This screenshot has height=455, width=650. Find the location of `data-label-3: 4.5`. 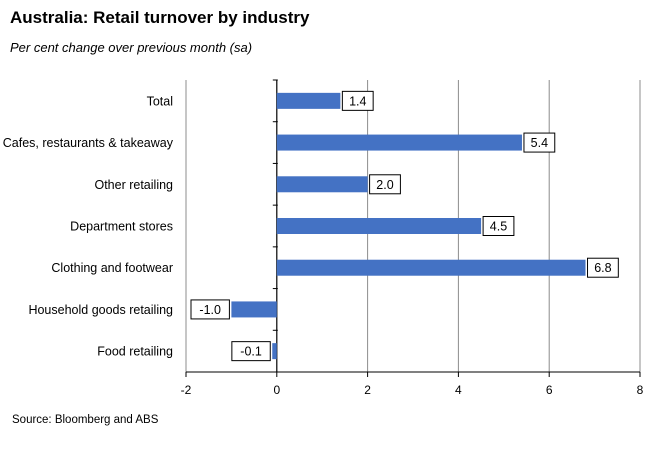

data-label-3: 4.5 is located at coordinates (498, 227).